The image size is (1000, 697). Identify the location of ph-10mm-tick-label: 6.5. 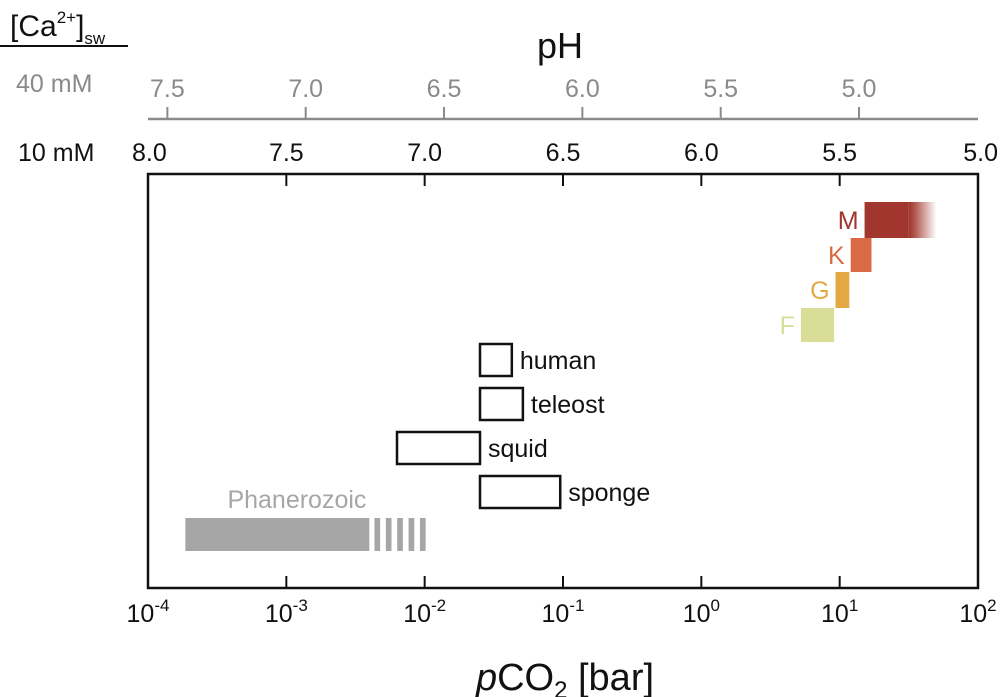
(563, 153).